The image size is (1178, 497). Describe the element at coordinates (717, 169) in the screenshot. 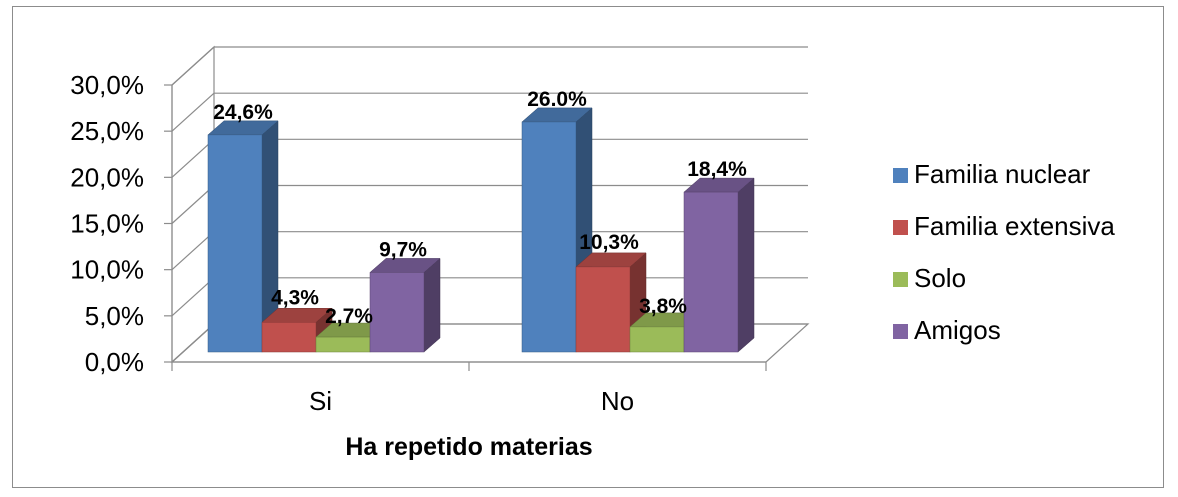

I see `data-label: 18,4%` at that location.